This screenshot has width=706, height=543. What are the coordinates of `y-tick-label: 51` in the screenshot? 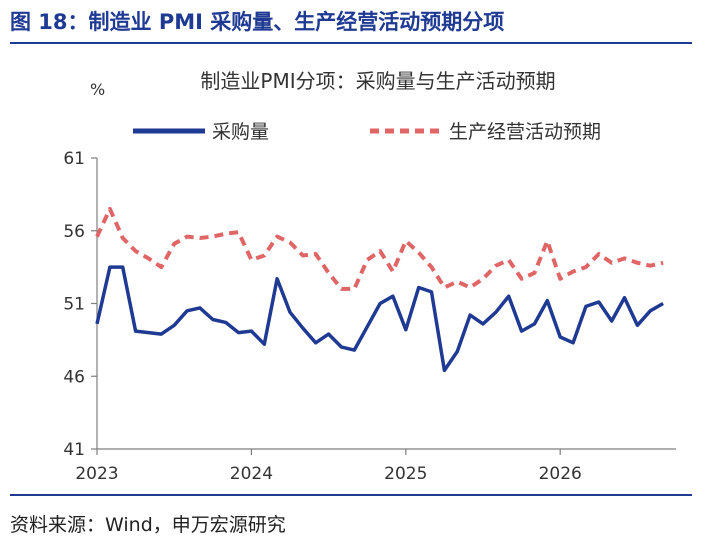 It's located at (74, 305).